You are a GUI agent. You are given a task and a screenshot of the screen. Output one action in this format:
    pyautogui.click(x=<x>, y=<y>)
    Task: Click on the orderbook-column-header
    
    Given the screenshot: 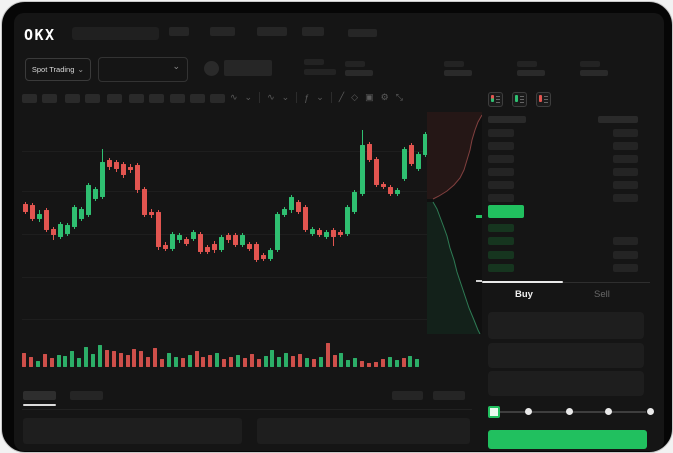 What is the action you would take?
    pyautogui.click(x=618, y=119)
    